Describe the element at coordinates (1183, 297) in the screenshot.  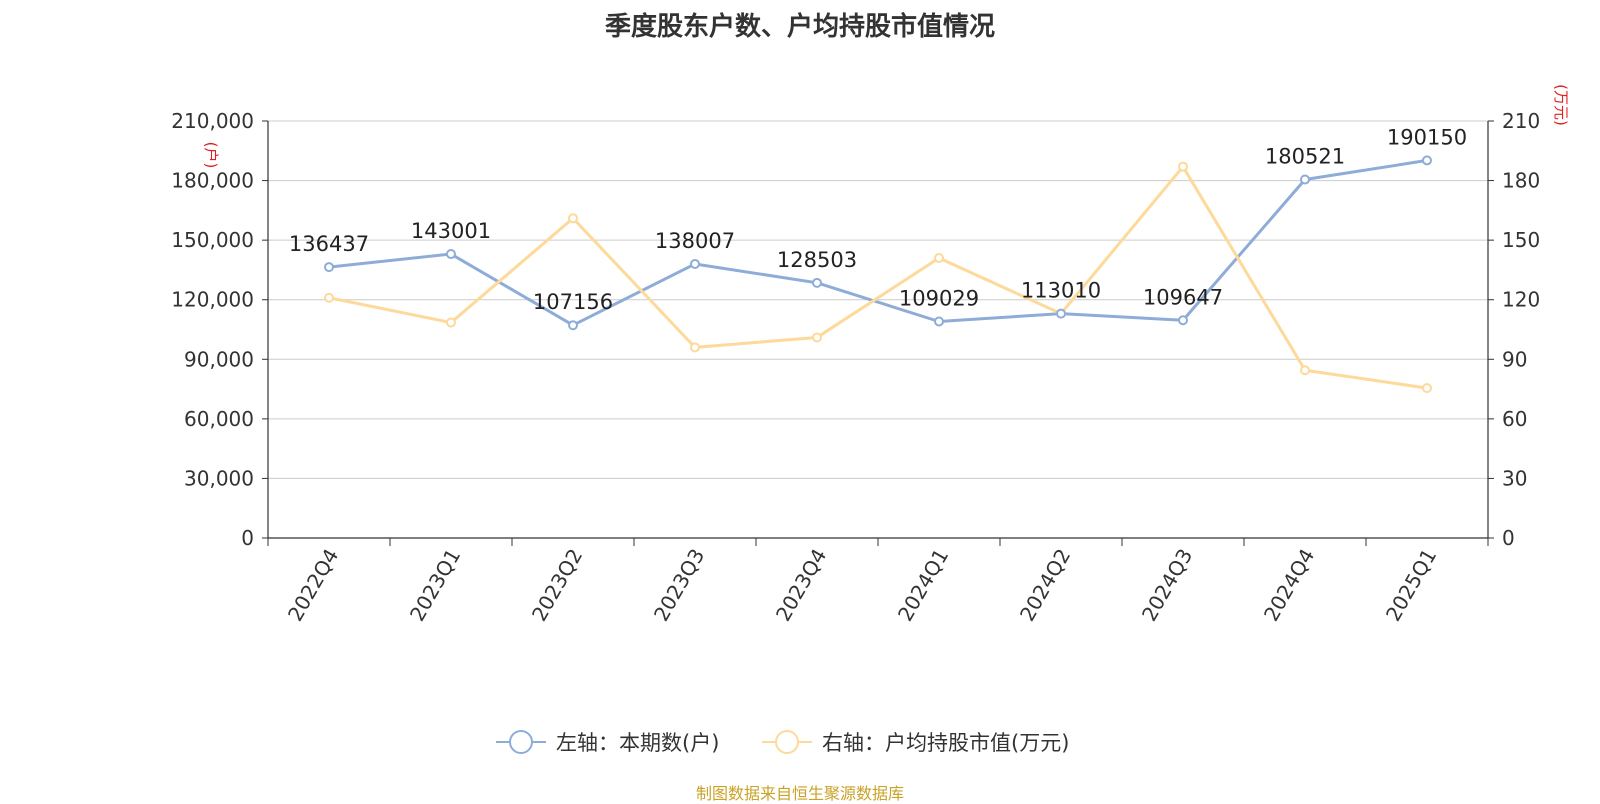
I see `data-label: 109647` at that location.